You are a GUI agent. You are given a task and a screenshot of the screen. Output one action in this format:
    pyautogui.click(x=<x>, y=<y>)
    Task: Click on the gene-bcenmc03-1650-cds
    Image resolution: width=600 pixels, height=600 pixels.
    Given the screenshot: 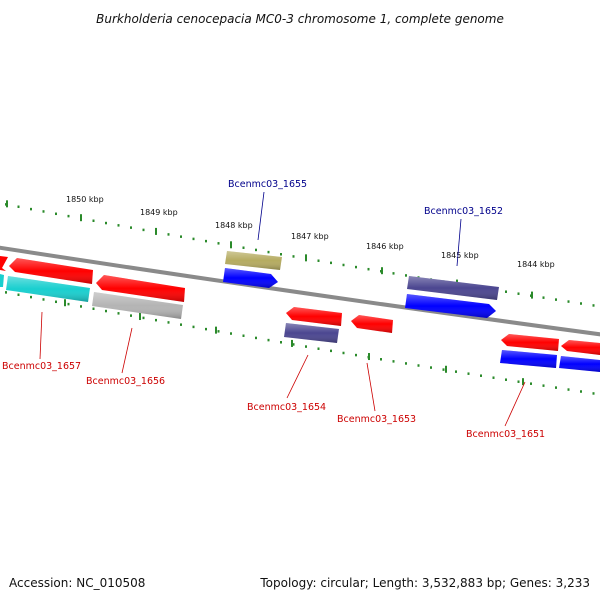 What is the action you would take?
    pyautogui.click(x=579, y=364)
    